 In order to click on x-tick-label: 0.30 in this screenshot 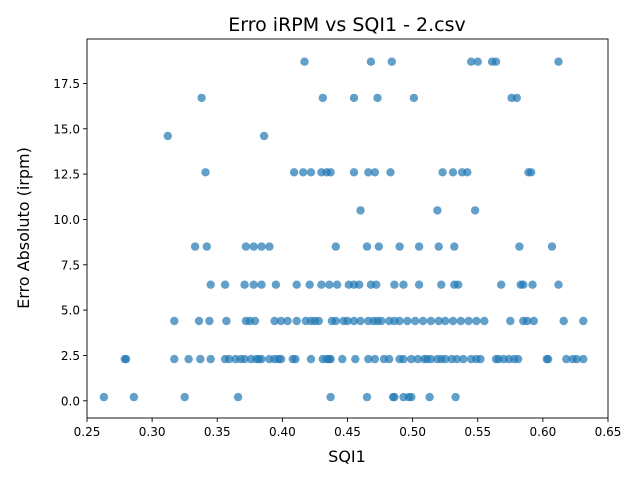, I will do `click(152, 432)`.